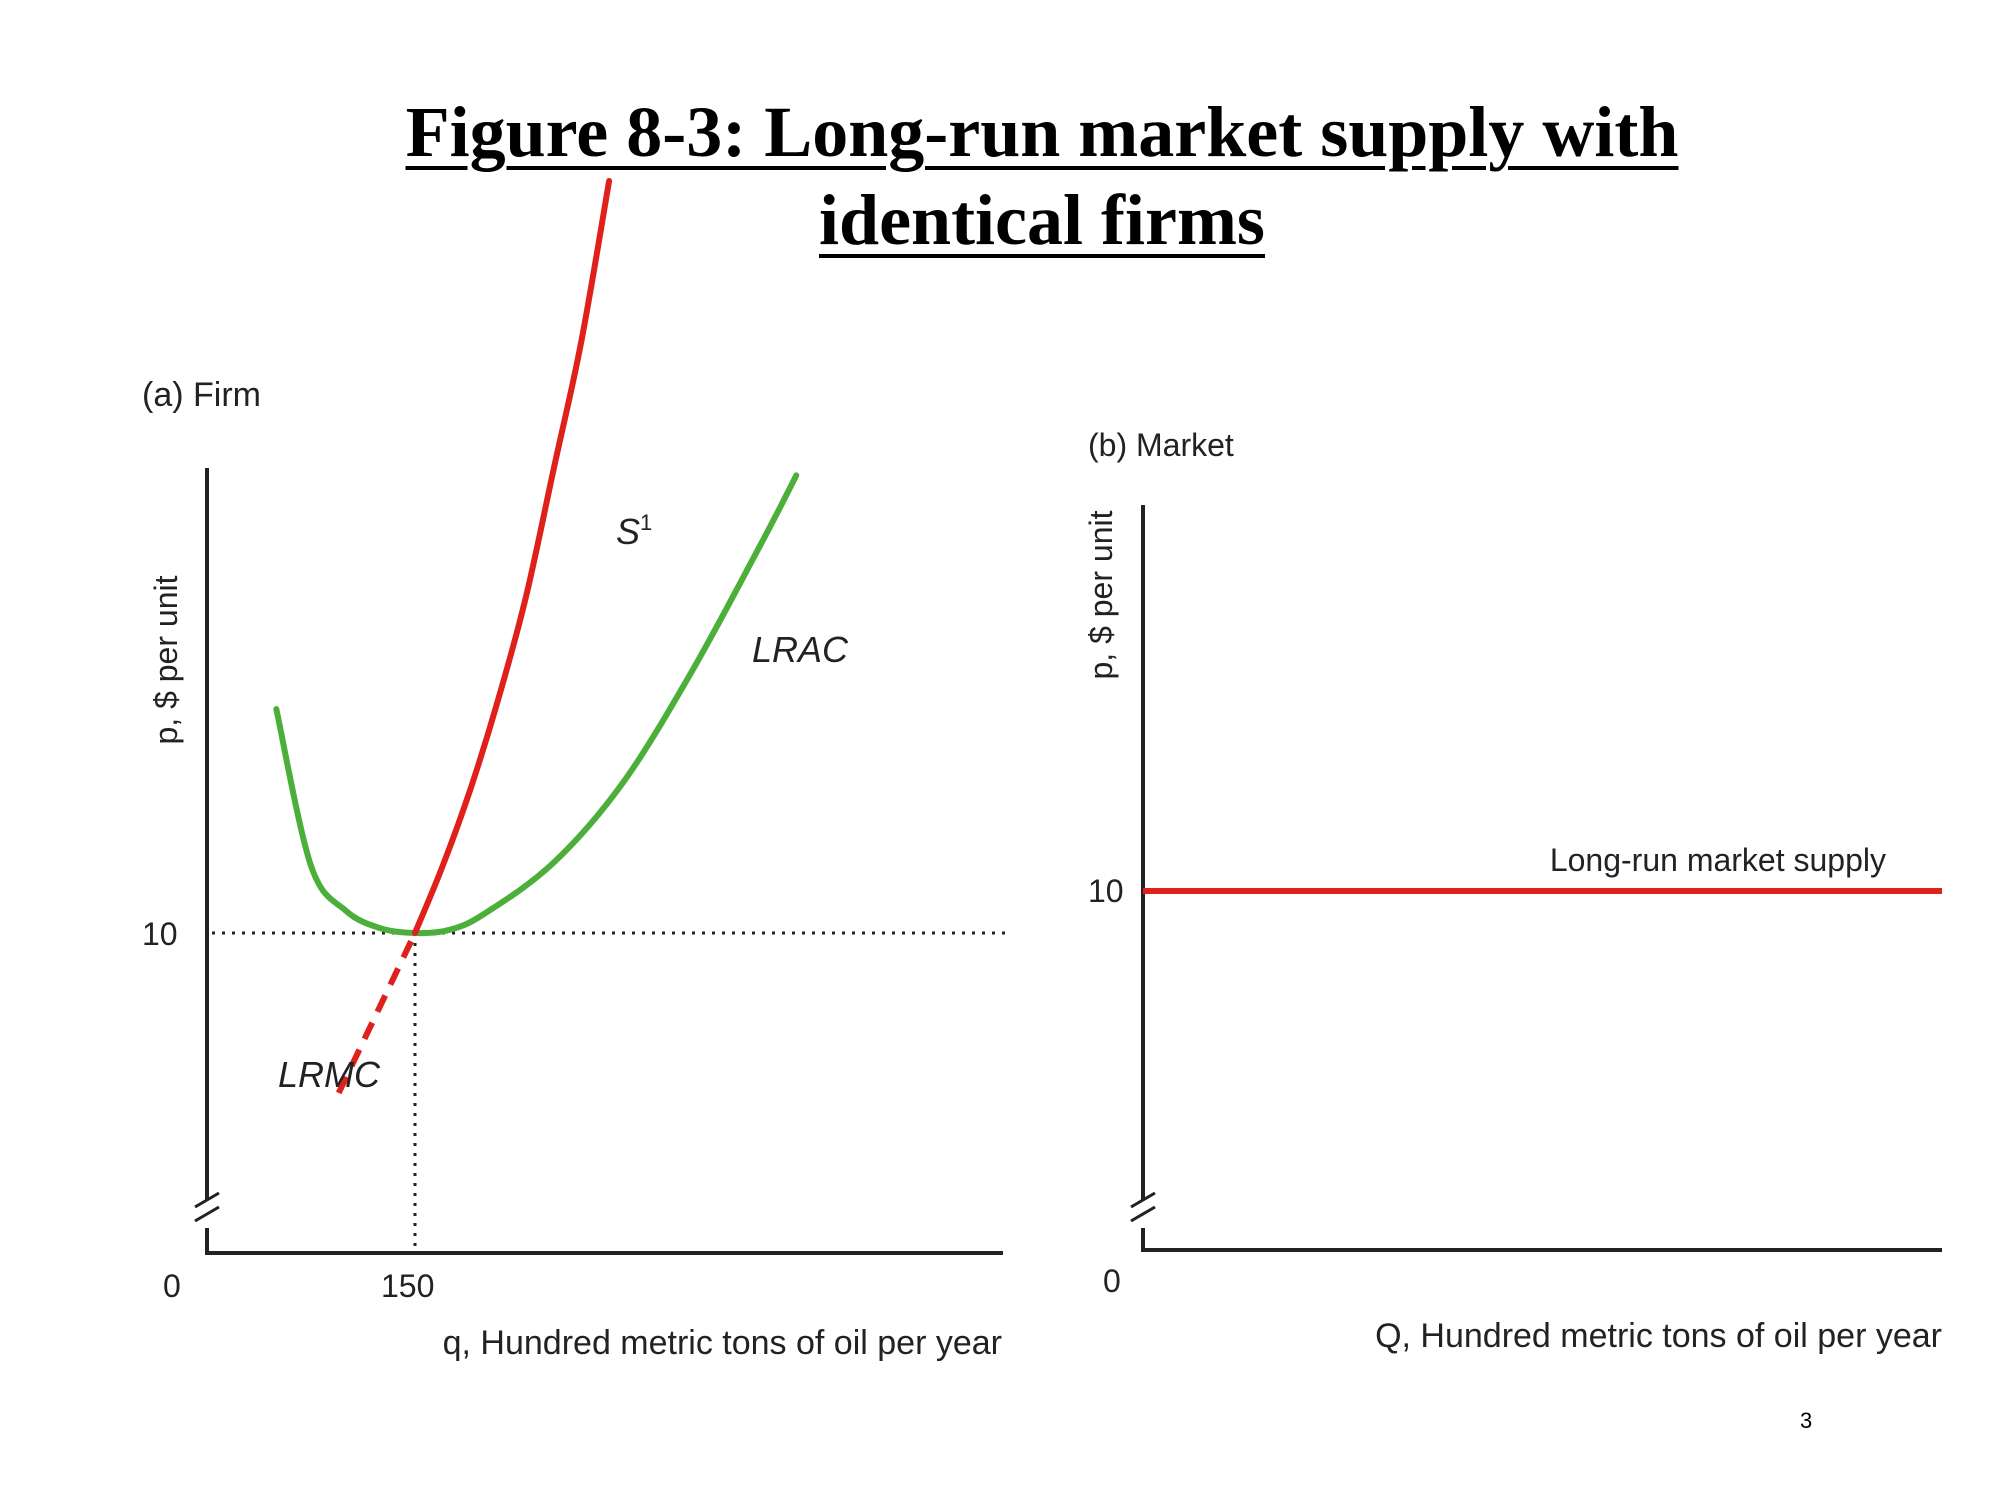  What do you see at coordinates (1161, 445) in the screenshot?
I see `market-panel-label: (b) Market` at bounding box center [1161, 445].